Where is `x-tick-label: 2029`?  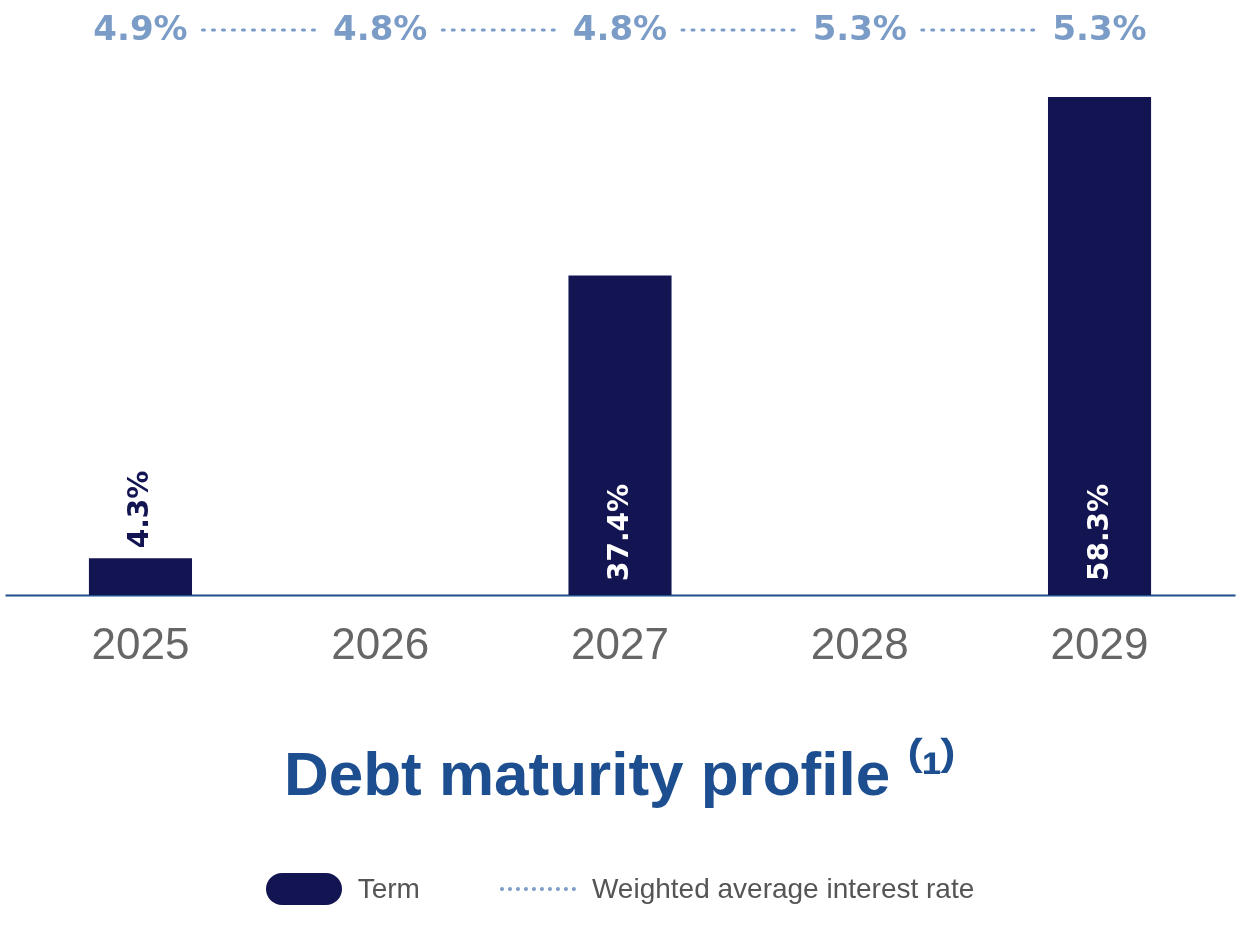
x-tick-label: 2029 is located at coordinates (1099, 643).